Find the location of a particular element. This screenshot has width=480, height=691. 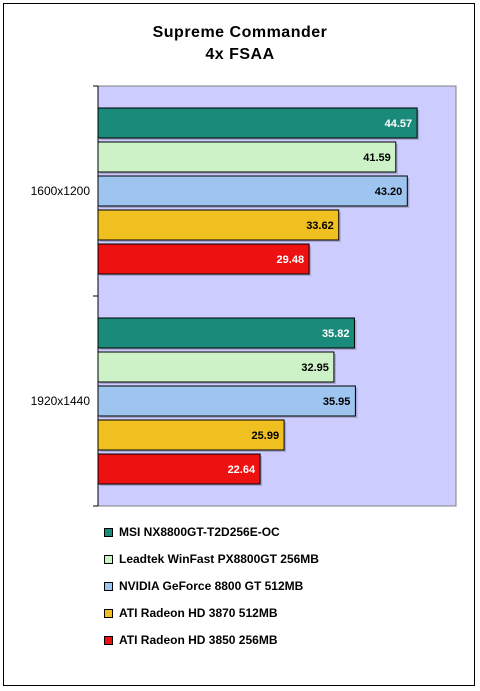

data-label: 25.99 is located at coordinates (266, 436).